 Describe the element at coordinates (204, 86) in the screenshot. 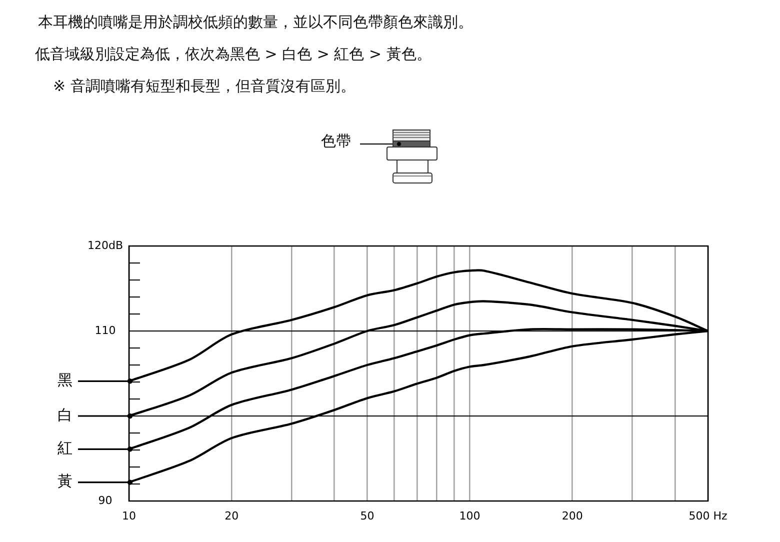

I see `text: ※ 音調噴嘴有短型和長型，但音質沒有區別。` at that location.